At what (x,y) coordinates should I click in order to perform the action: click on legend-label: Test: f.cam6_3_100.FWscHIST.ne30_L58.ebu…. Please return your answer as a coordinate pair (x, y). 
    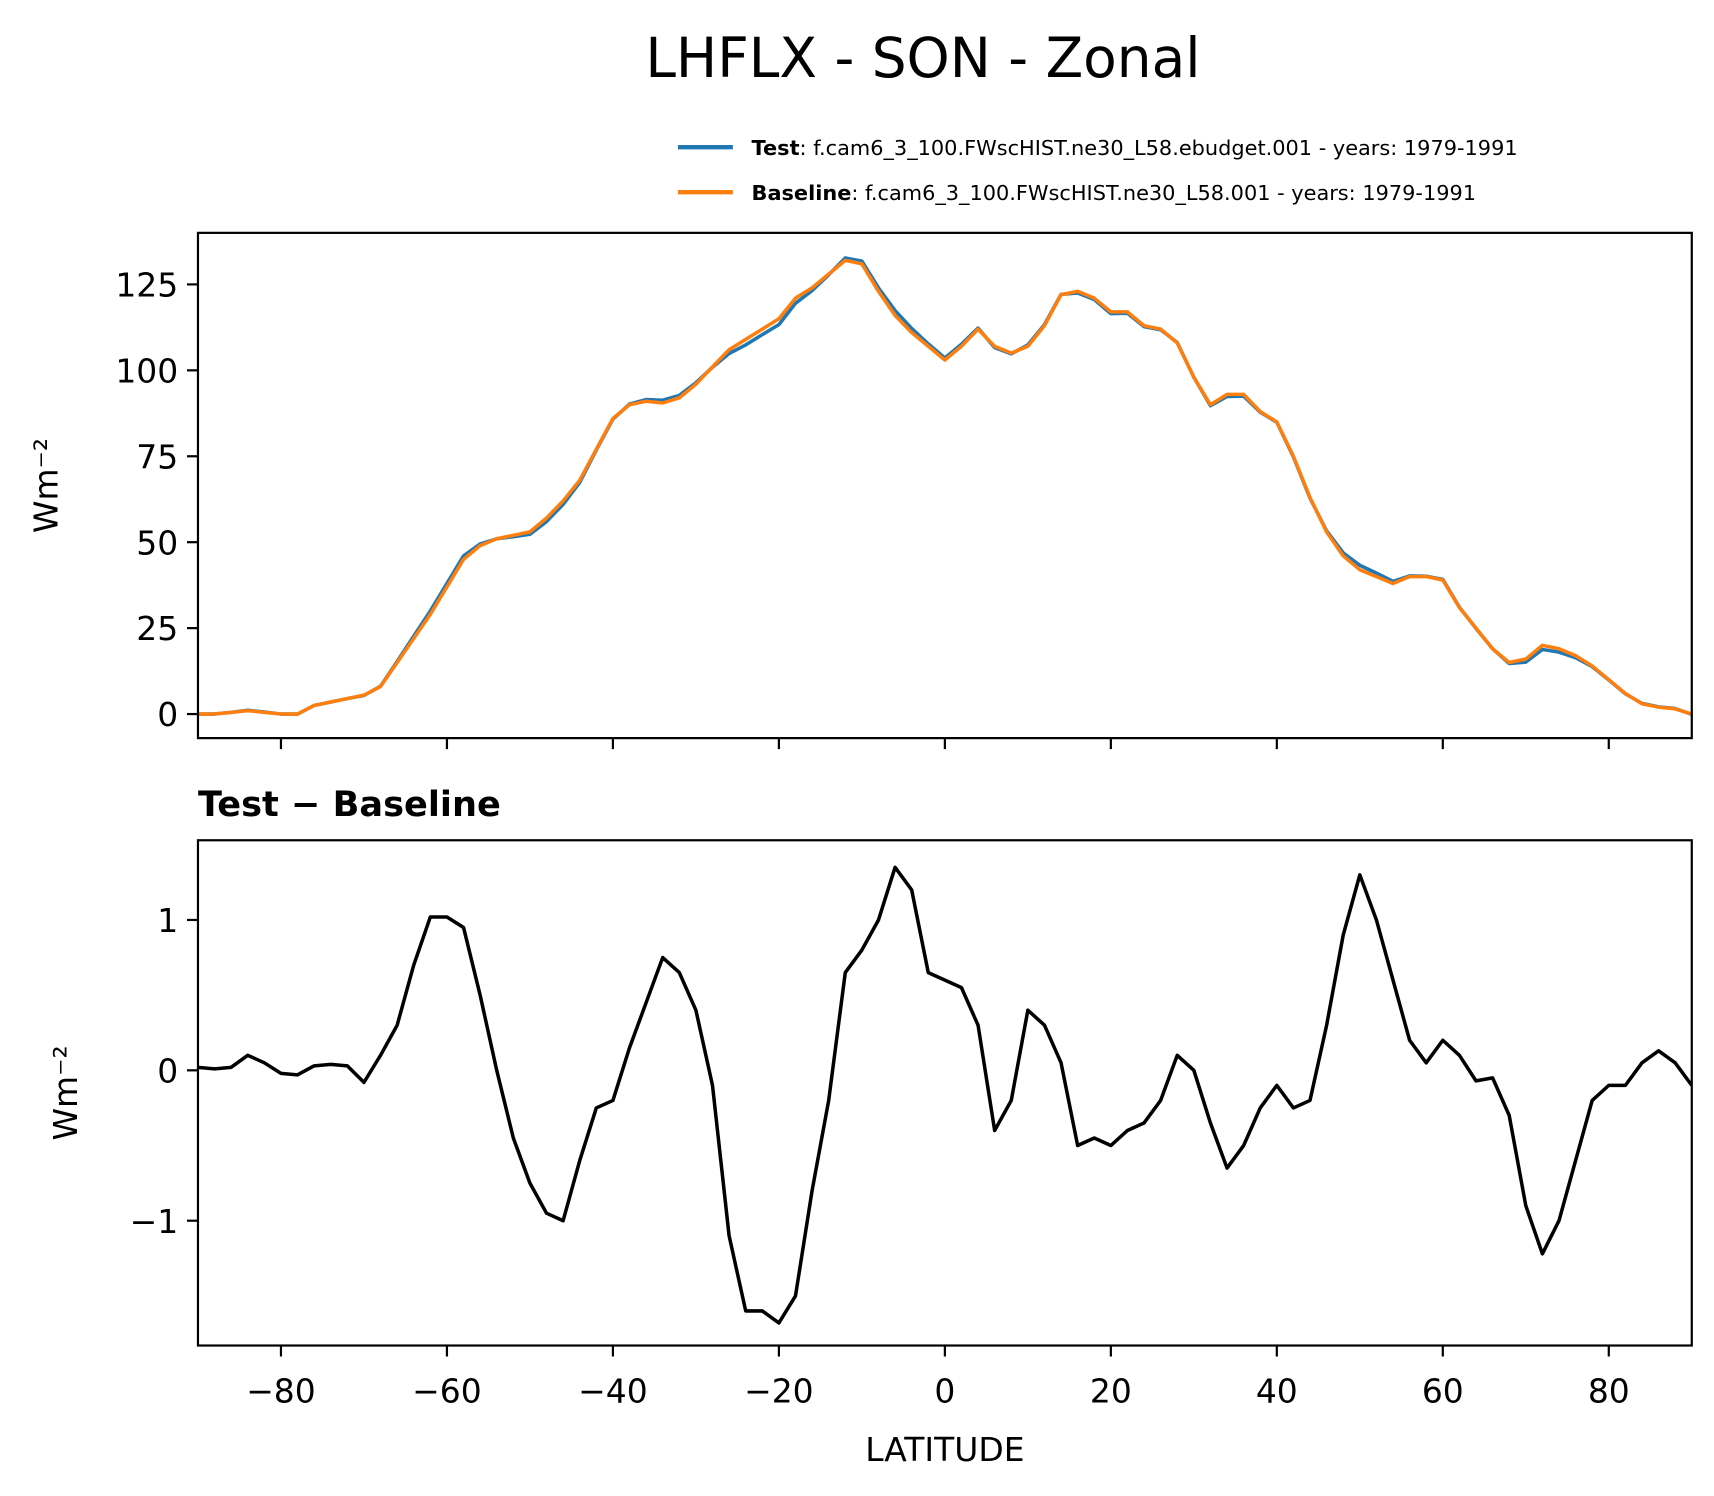
    Looking at the image, I should click on (1135, 148).